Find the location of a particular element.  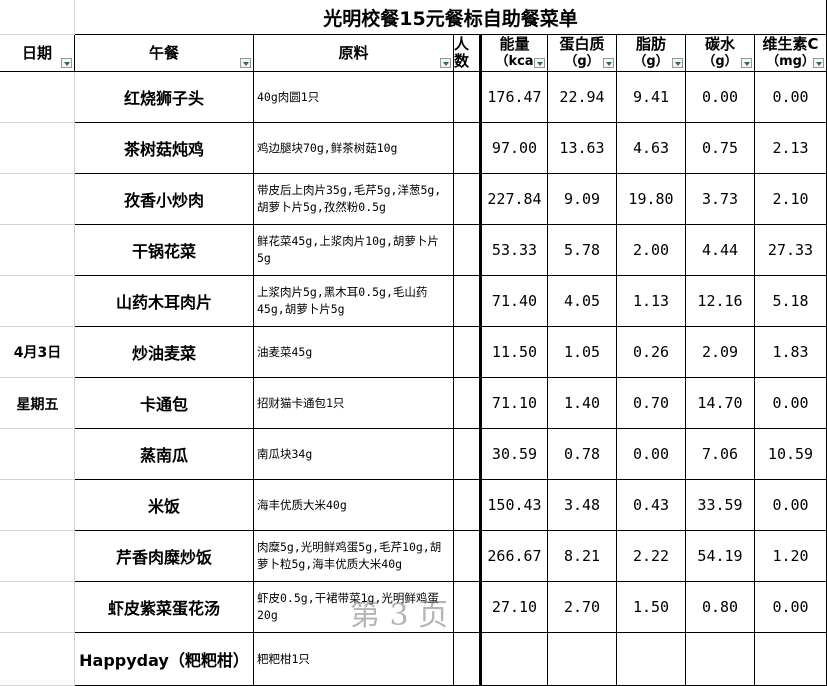

ingredient-cell: 上浆肉片5g,黑木耳0.5g,毛山药45g,胡萝卜片5g is located at coordinates (354, 301).